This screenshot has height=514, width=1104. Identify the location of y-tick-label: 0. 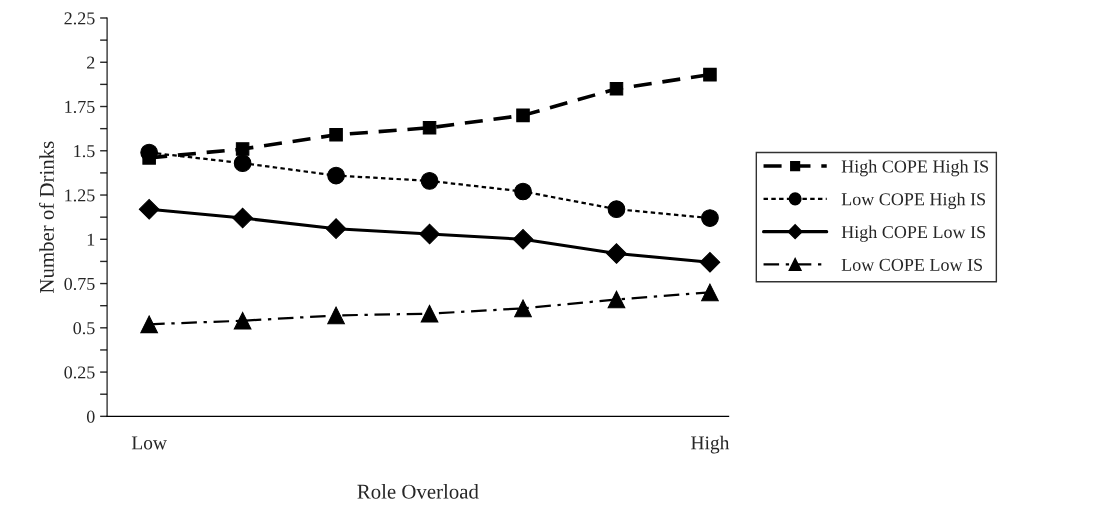
(90, 416).